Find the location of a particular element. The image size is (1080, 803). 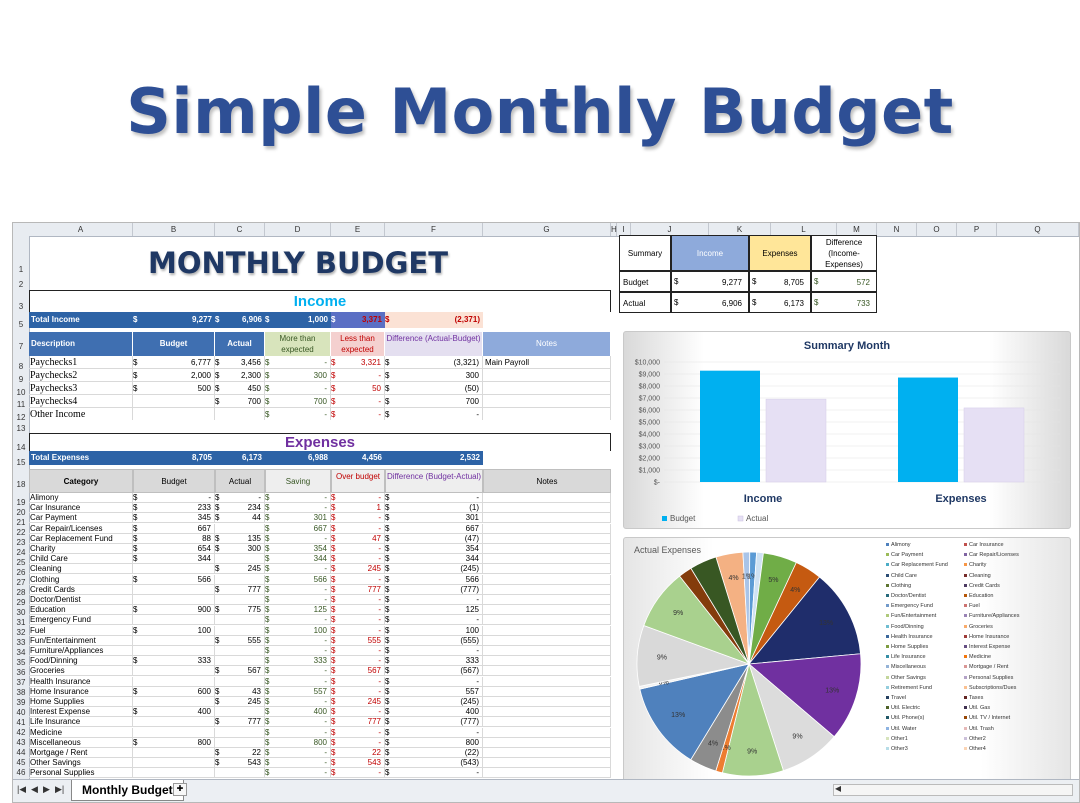

row-number: 45 is located at coordinates (21, 762).